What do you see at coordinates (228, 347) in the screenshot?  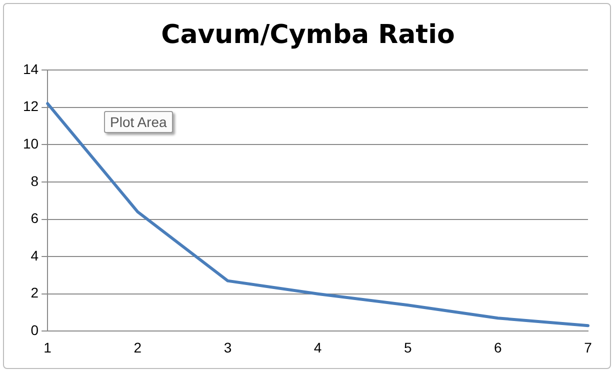 I see `x-tick-label: 3` at bounding box center [228, 347].